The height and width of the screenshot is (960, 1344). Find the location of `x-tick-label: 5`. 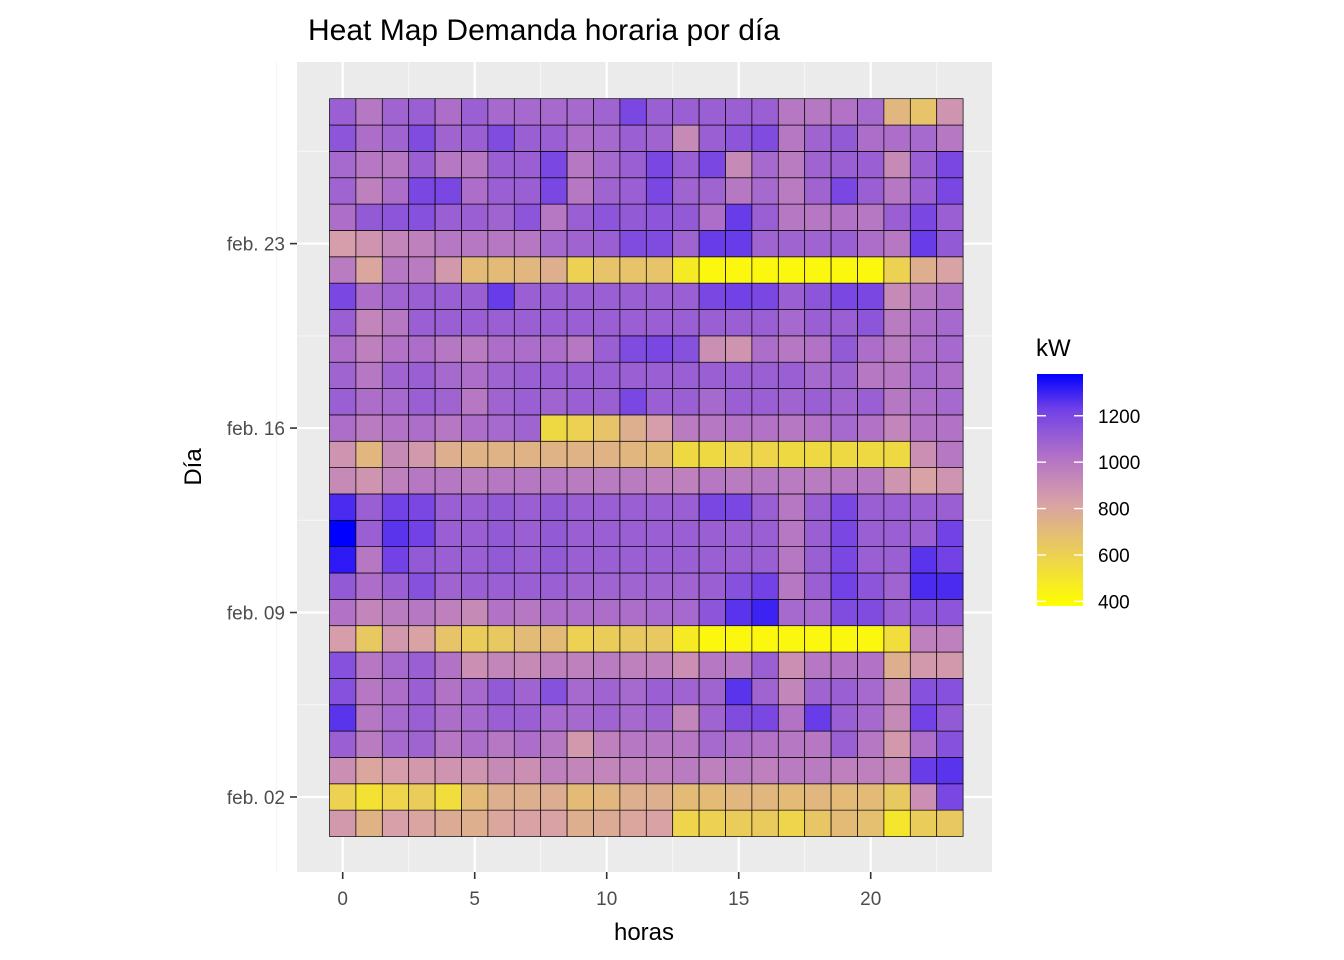

x-tick-label: 5 is located at coordinates (474, 899).